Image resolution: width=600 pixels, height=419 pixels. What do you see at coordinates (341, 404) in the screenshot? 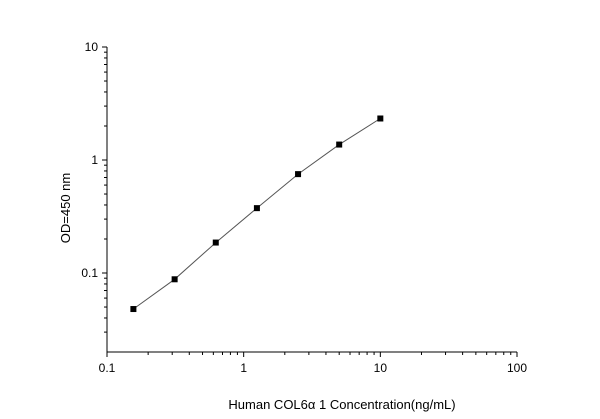
I see `x-axis-label: Human COL6α 1 Concentration(ng/mL)` at bounding box center [341, 404].